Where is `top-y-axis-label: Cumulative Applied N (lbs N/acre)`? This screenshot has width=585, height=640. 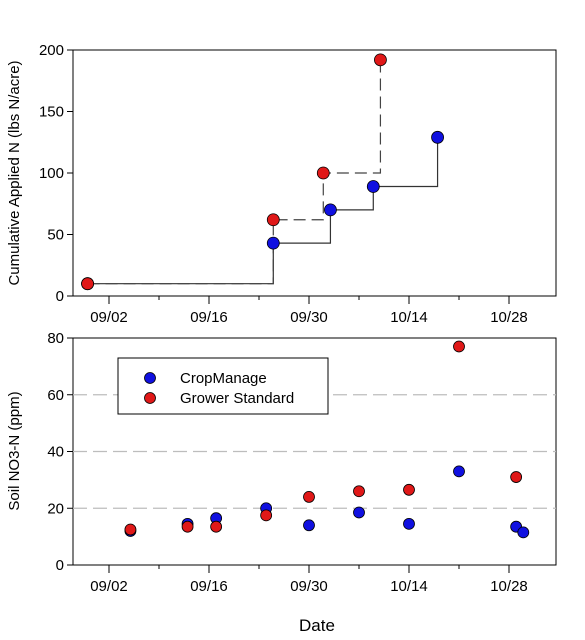 top-y-axis-label: Cumulative Applied N (lbs N/acre) is located at coordinates (14, 172).